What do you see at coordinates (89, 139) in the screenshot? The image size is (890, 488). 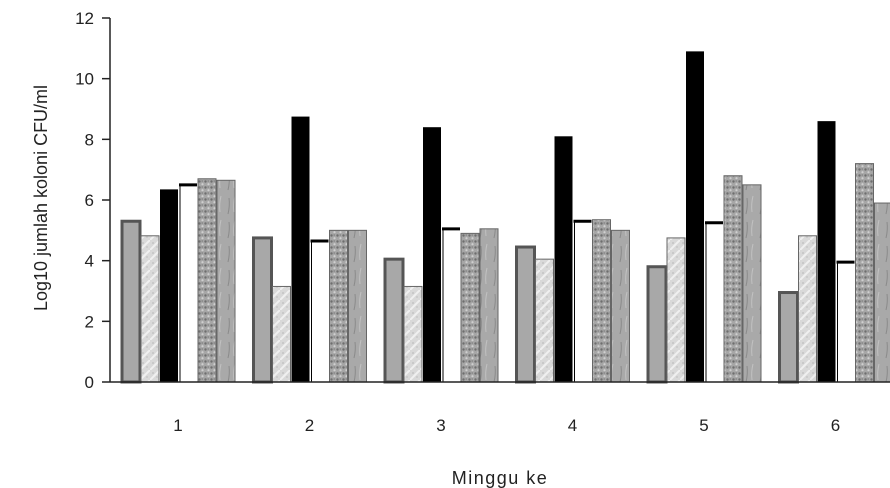 I see `y-tick-label: 8` at bounding box center [89, 139].